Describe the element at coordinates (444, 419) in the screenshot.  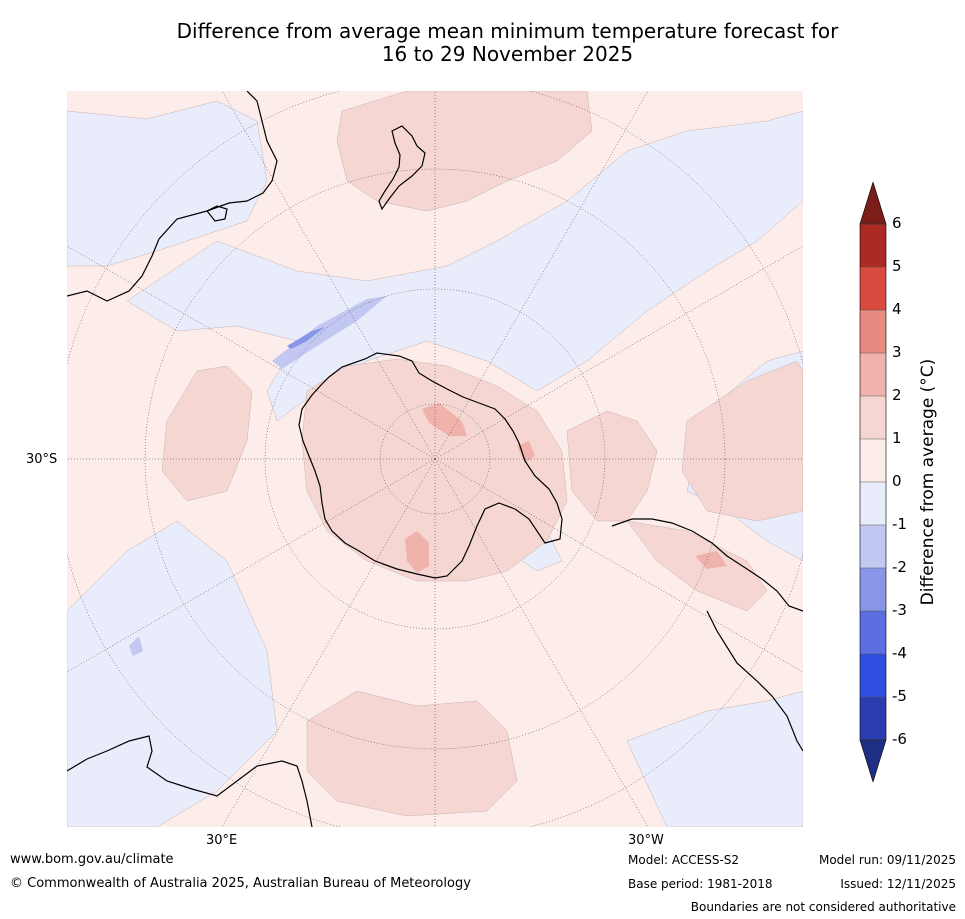
I see `warm-patch-interior` at that location.